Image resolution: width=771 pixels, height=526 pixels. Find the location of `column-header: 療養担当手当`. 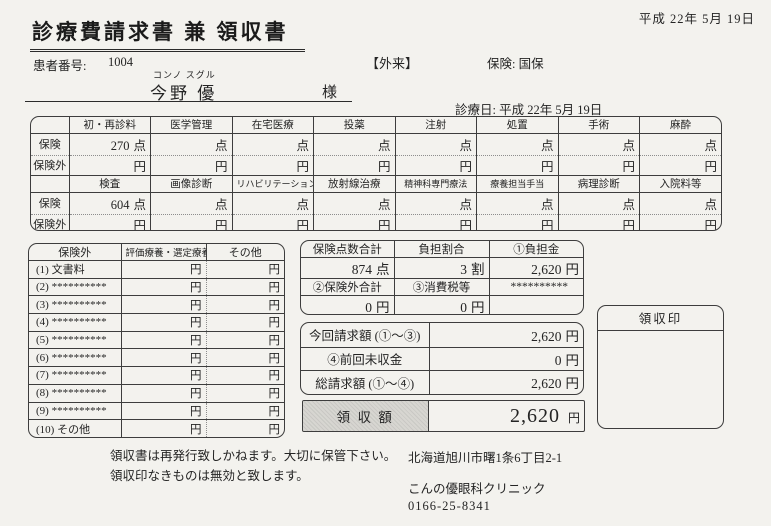

column-header: 療養担当手当 is located at coordinates (517, 183).